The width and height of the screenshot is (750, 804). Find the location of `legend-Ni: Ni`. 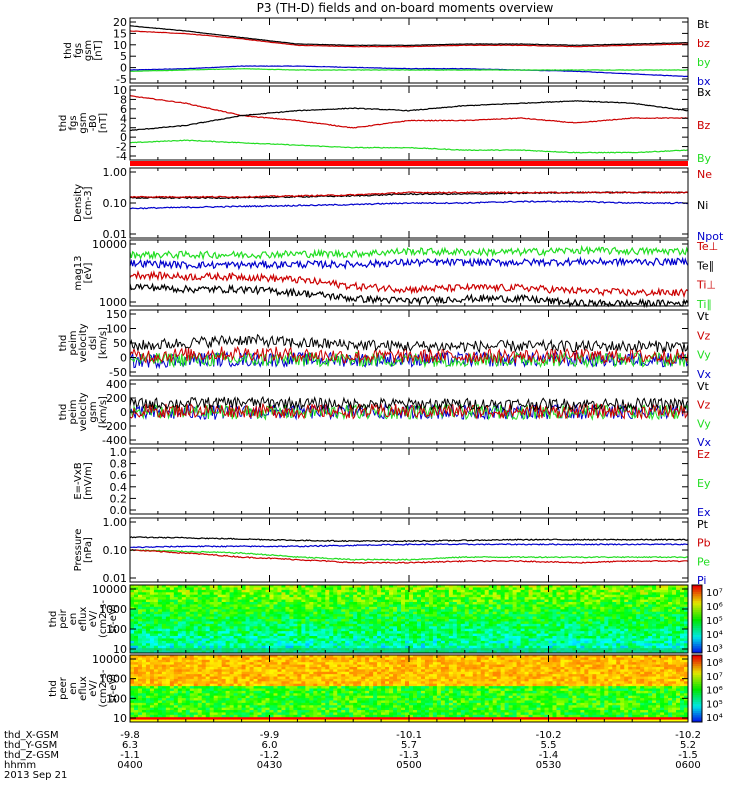

legend-Ni: Ni is located at coordinates (702, 205).